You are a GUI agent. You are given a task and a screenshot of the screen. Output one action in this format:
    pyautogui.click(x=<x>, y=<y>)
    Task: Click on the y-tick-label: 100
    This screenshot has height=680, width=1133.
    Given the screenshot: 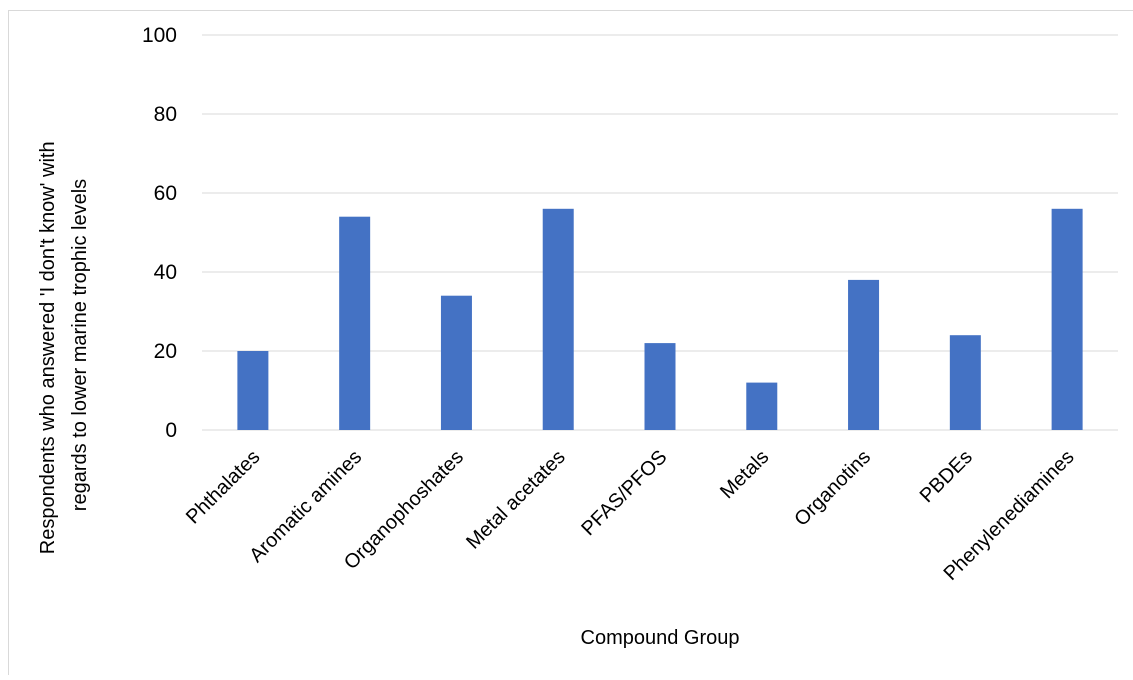 What is the action you would take?
    pyautogui.click(x=159, y=35)
    